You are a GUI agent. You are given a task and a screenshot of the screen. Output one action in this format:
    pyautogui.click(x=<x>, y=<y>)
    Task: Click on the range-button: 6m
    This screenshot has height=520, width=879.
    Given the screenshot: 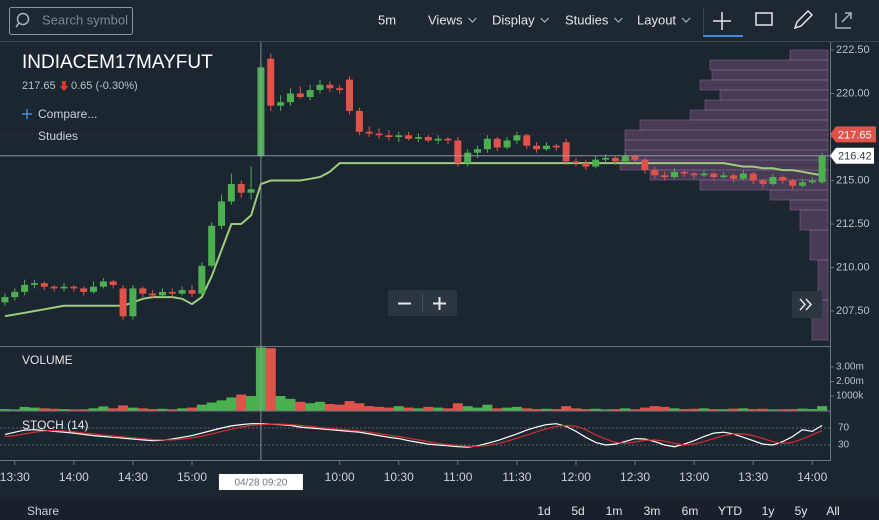 What is the action you would take?
    pyautogui.click(x=690, y=511)
    